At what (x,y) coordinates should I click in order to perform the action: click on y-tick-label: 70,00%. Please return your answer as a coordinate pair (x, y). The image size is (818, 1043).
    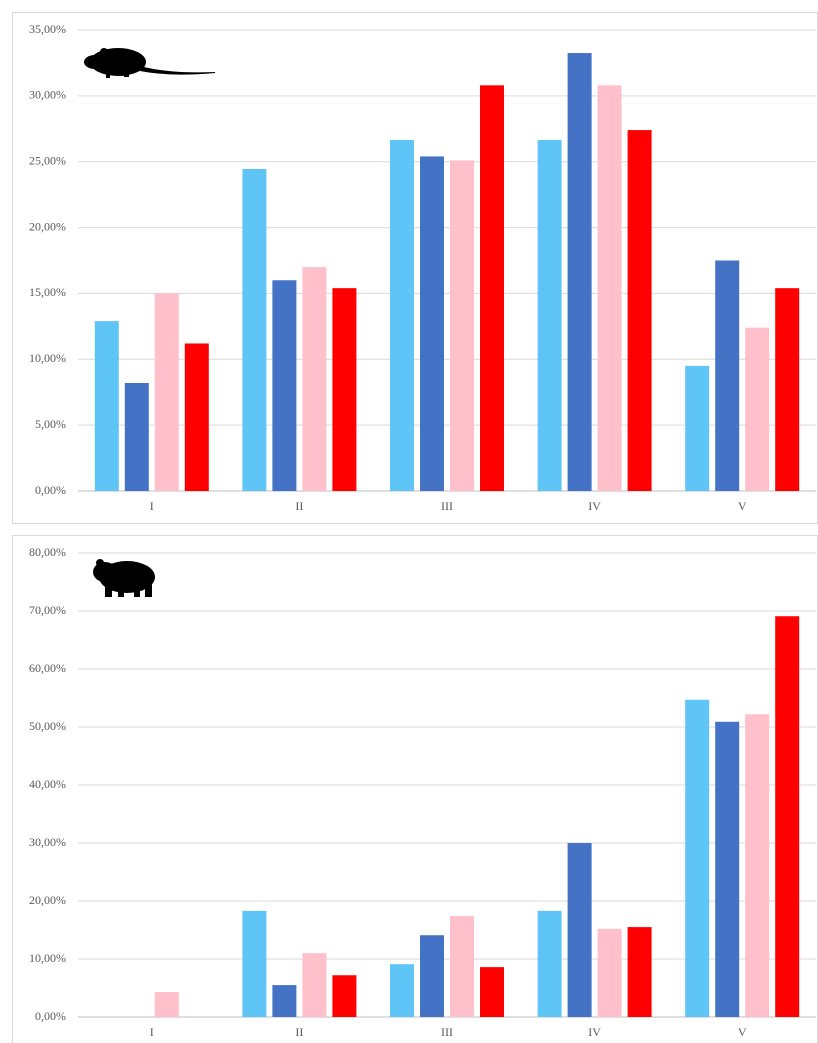
    Looking at the image, I should click on (47, 610).